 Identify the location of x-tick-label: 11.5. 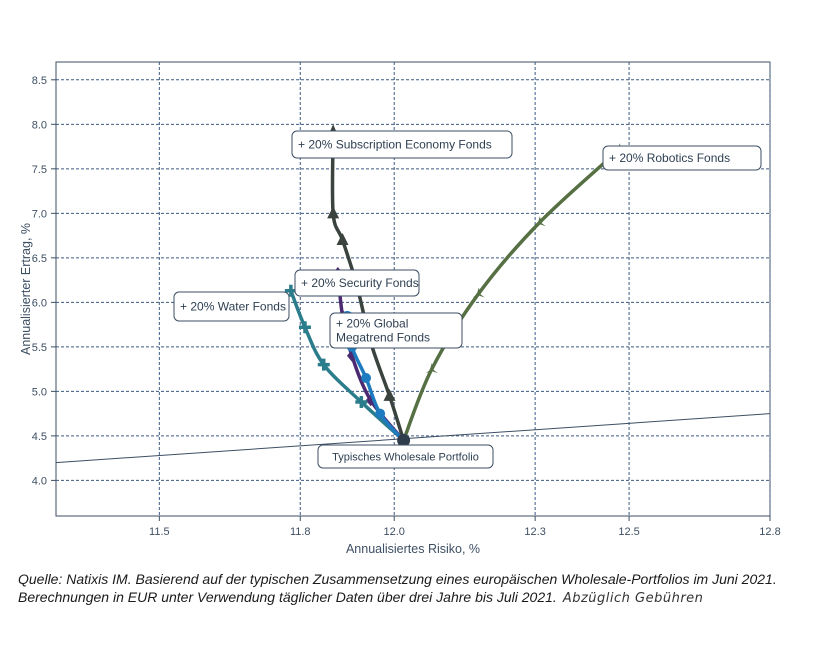
(159, 532).